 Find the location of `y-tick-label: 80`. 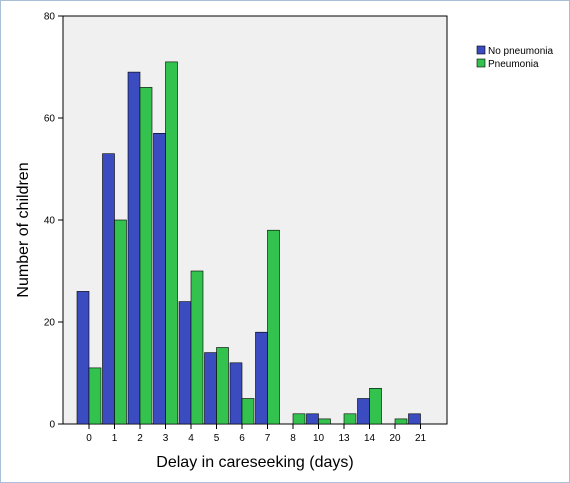

y-tick-label: 80 is located at coordinates (50, 17).